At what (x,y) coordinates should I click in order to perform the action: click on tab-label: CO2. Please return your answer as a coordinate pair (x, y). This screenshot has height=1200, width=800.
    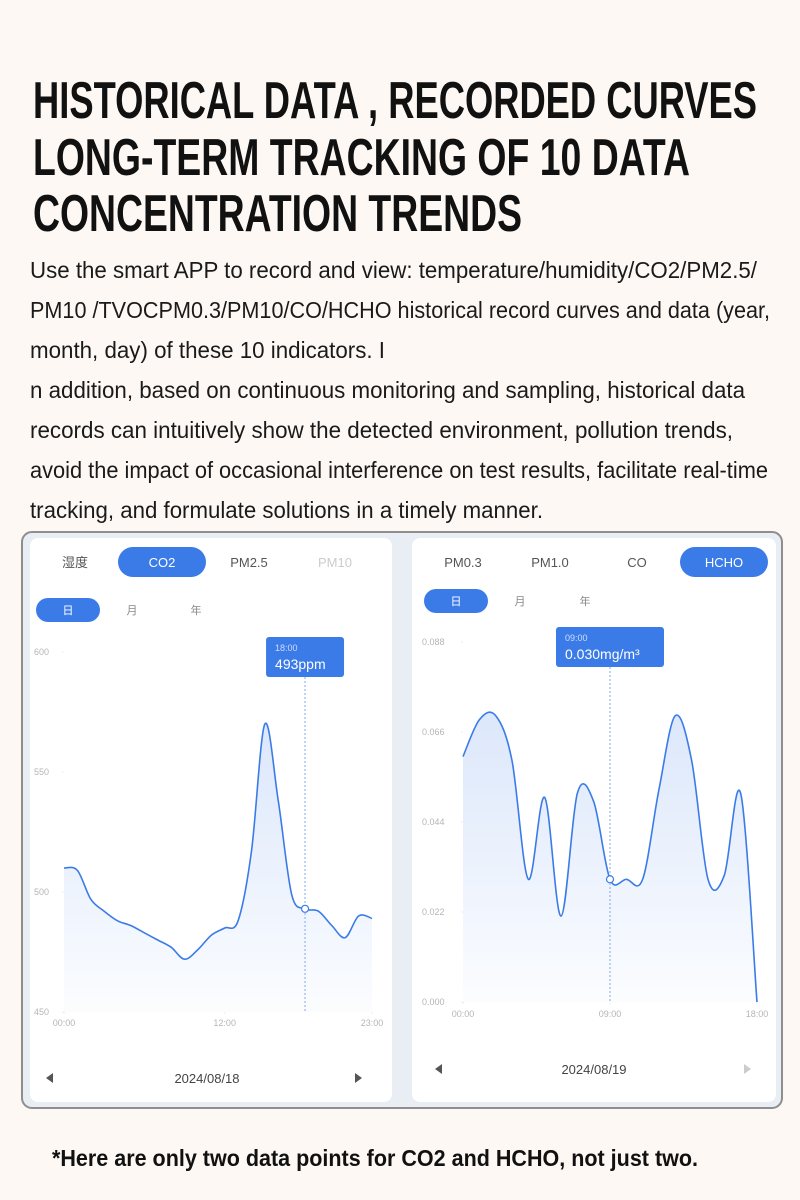
    Looking at the image, I should click on (162, 562).